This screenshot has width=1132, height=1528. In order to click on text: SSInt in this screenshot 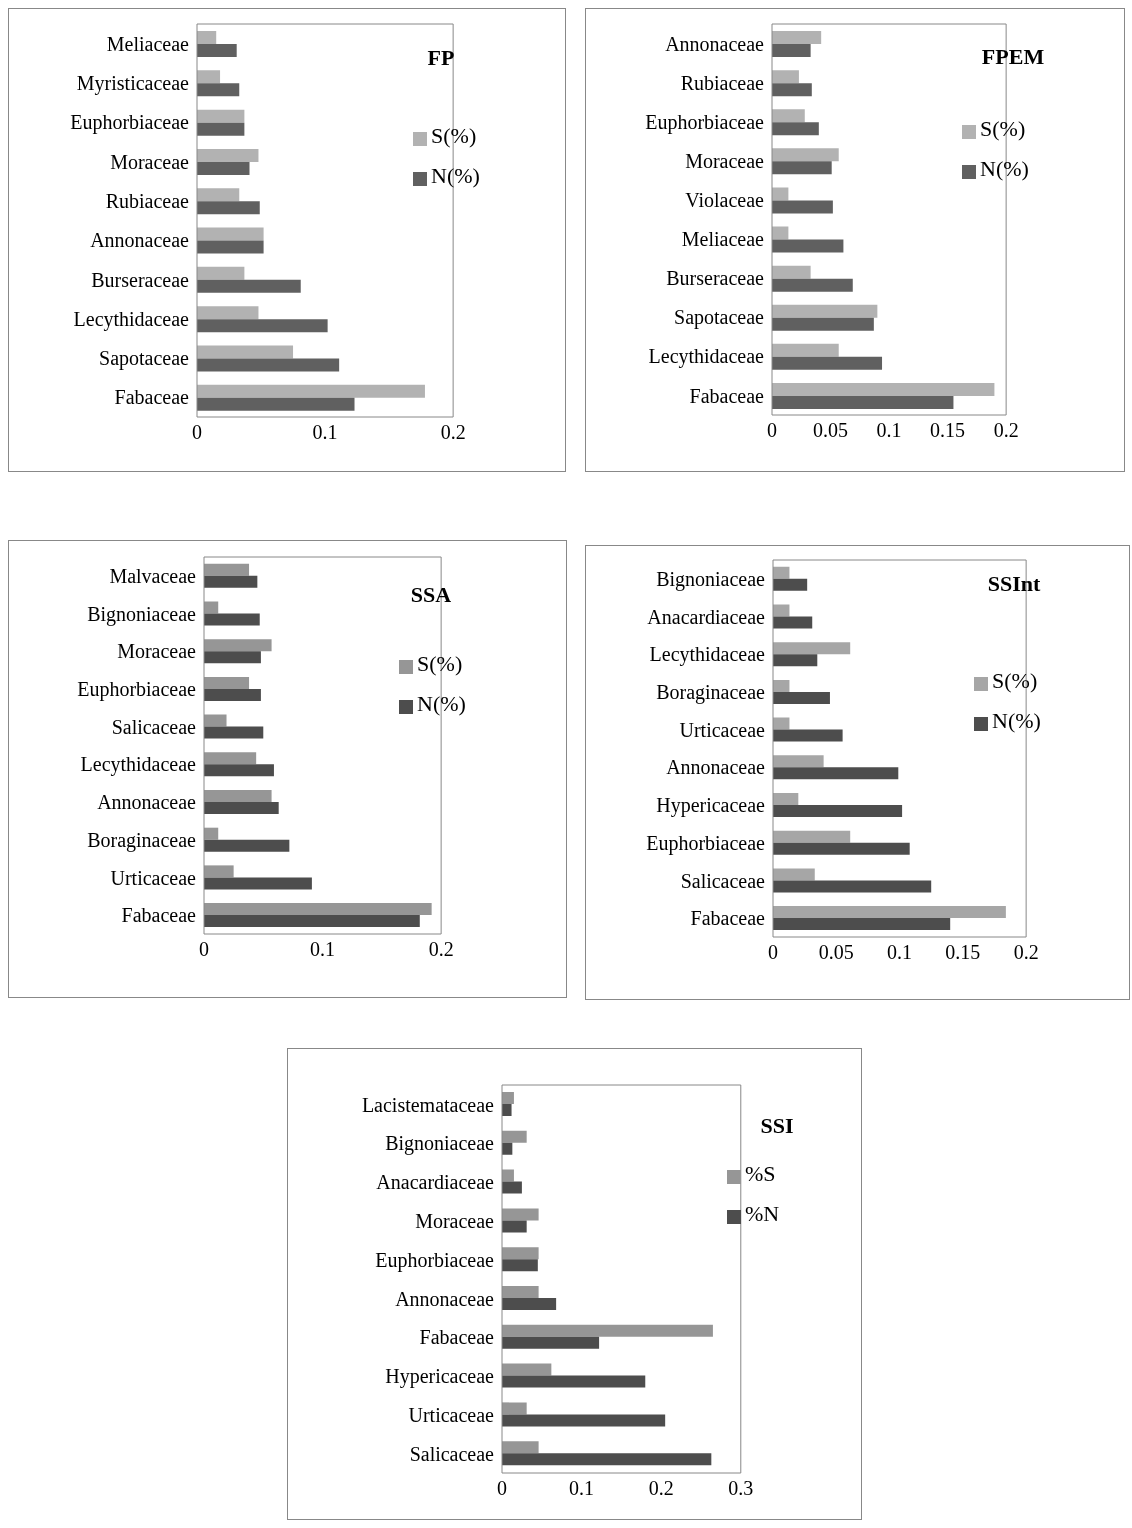, I will do `click(1014, 584)`.